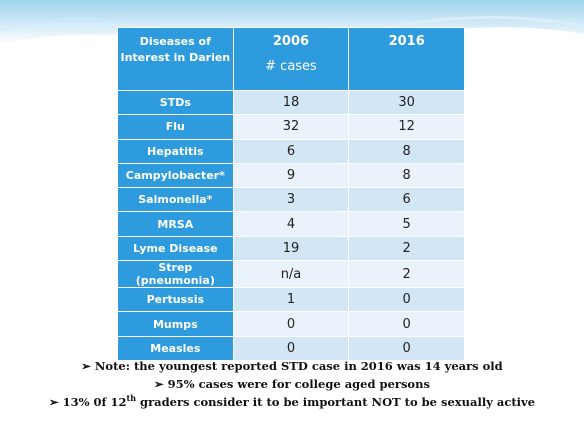  I want to click on cell: 3, so click(291, 200).